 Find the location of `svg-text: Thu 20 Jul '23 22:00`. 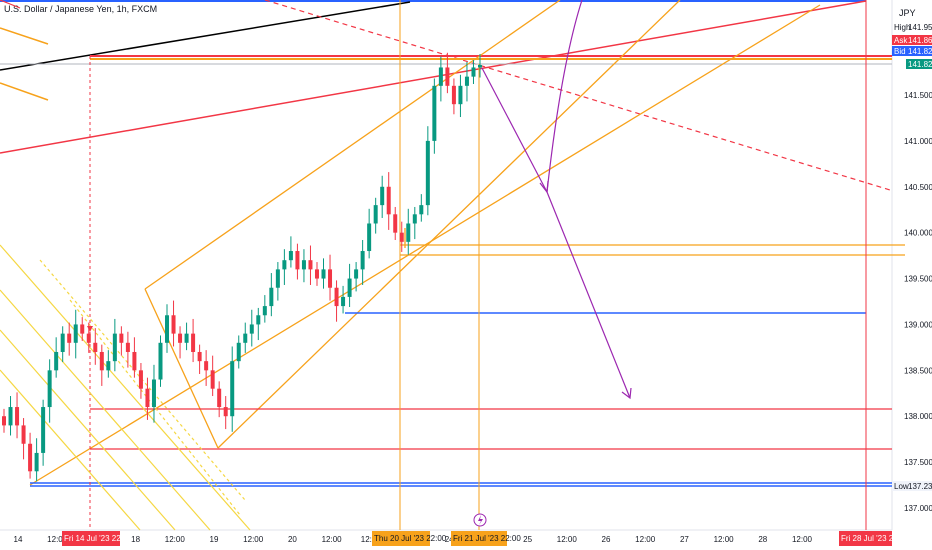

svg-text: Thu 20 Jul '23 22:00 is located at coordinates (410, 538).